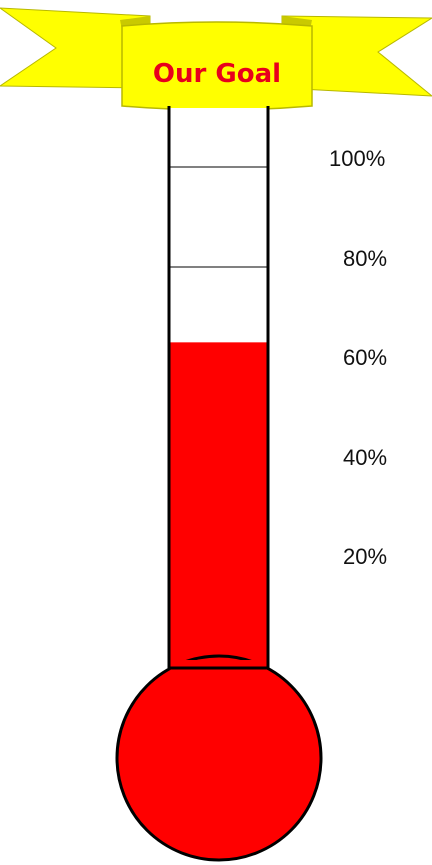 The image size is (432, 865). I want to click on banner-left-tail, so click(75, 48).